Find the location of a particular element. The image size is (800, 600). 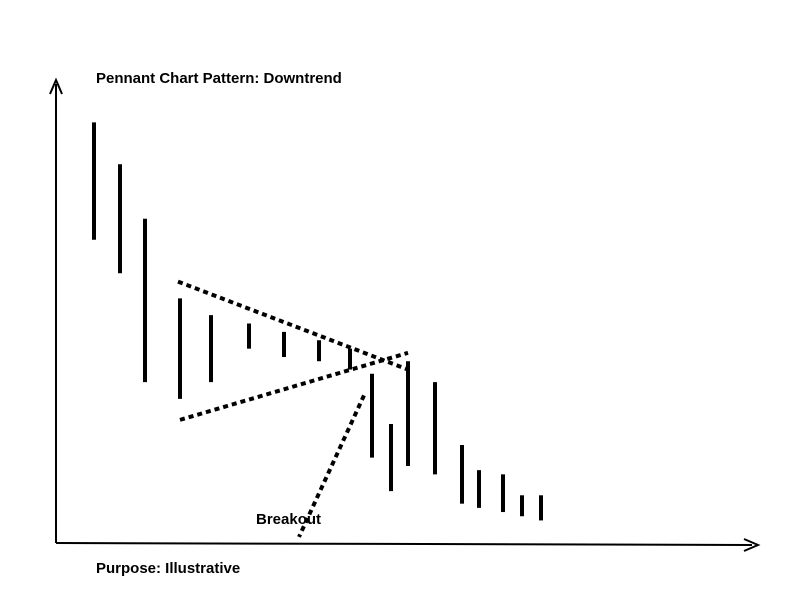

pennant-lines is located at coordinates (293, 350).